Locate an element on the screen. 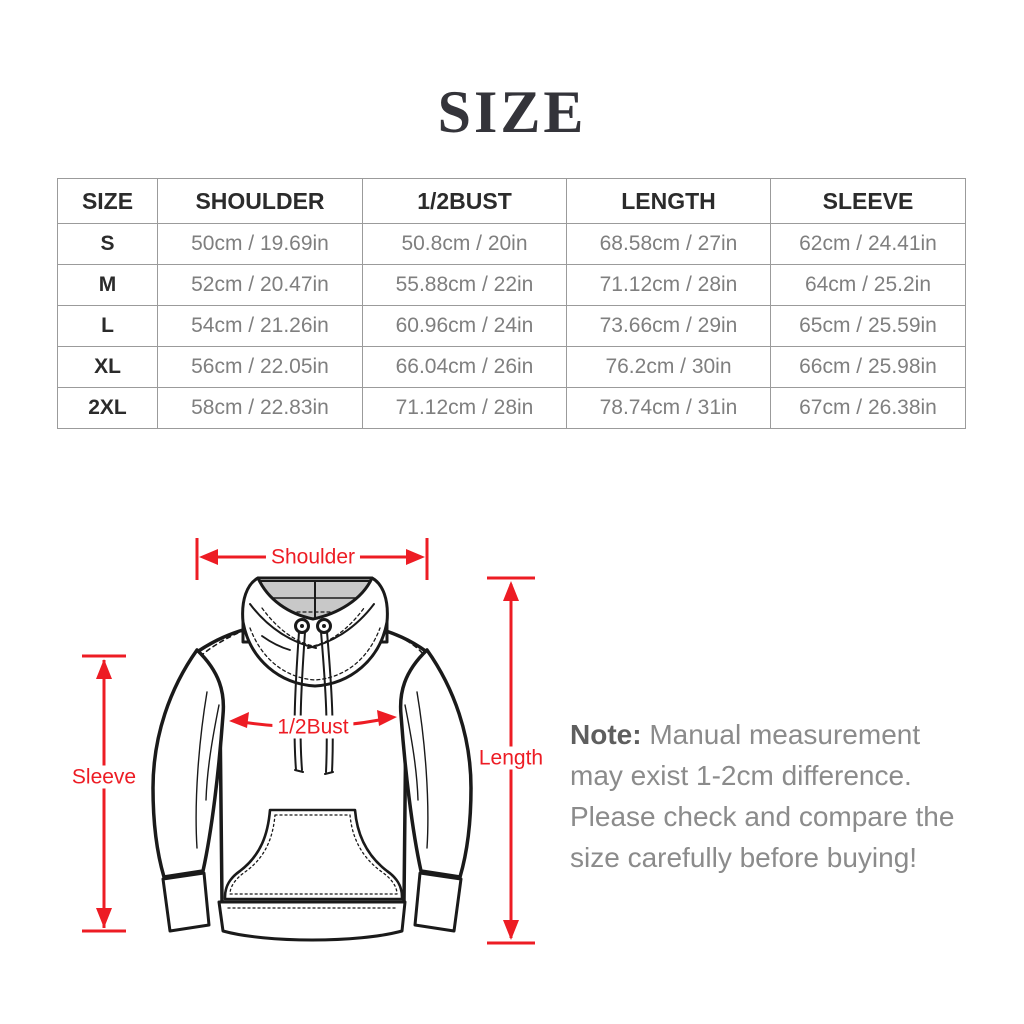  note-label: Note: is located at coordinates (606, 734).